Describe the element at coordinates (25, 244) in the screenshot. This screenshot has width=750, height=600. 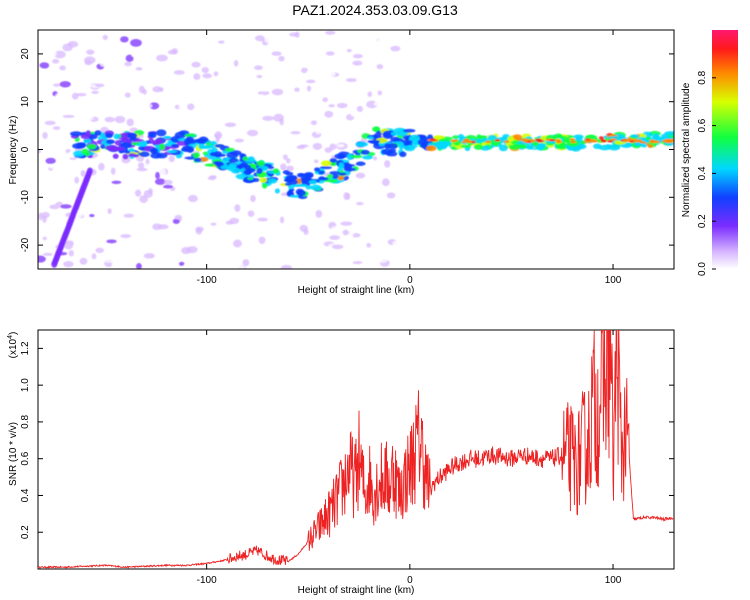
I see `y-tick-label: -20` at that location.